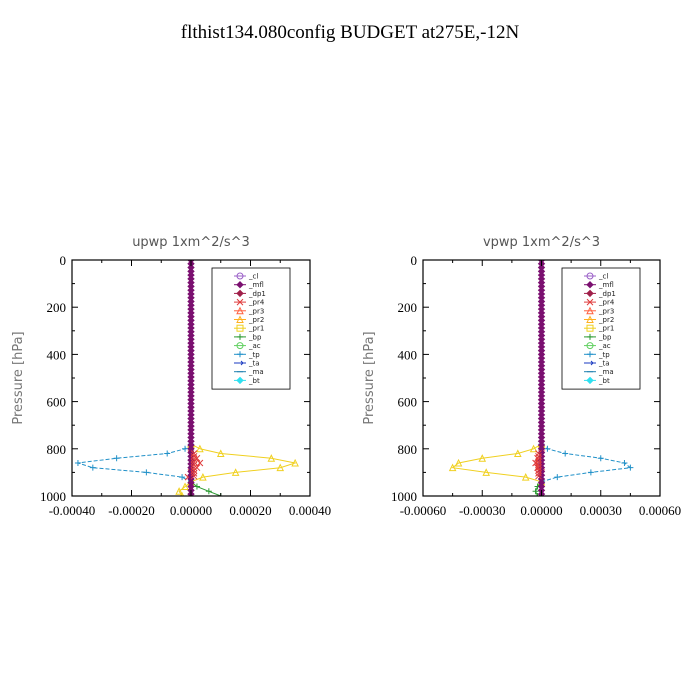 The width and height of the screenshot is (700, 700). What do you see at coordinates (256, 320) in the screenshot?
I see `legend-label: _pr2` at bounding box center [256, 320].